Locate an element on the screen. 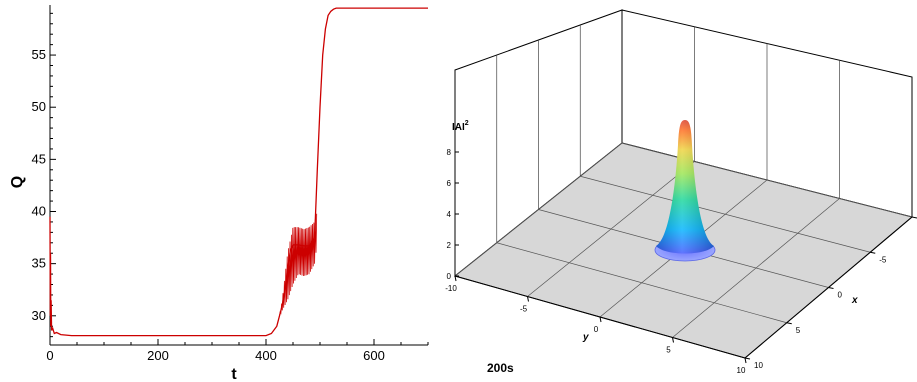  y-tick-labels-3d: -10 -5 0 5 10 is located at coordinates (596, 325).